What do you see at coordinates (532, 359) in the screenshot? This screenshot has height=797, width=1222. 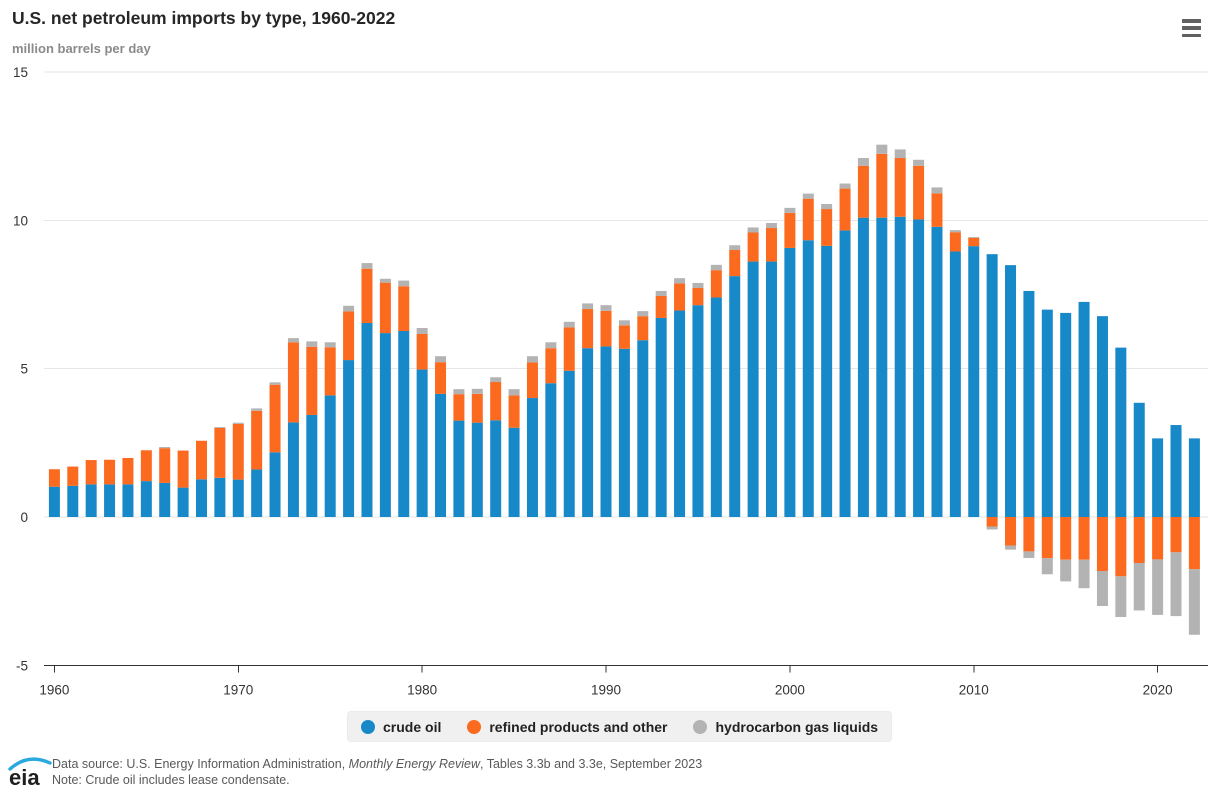 I see `bar-segment-hydrocarbon-gas-liquids-1986` at bounding box center [532, 359].